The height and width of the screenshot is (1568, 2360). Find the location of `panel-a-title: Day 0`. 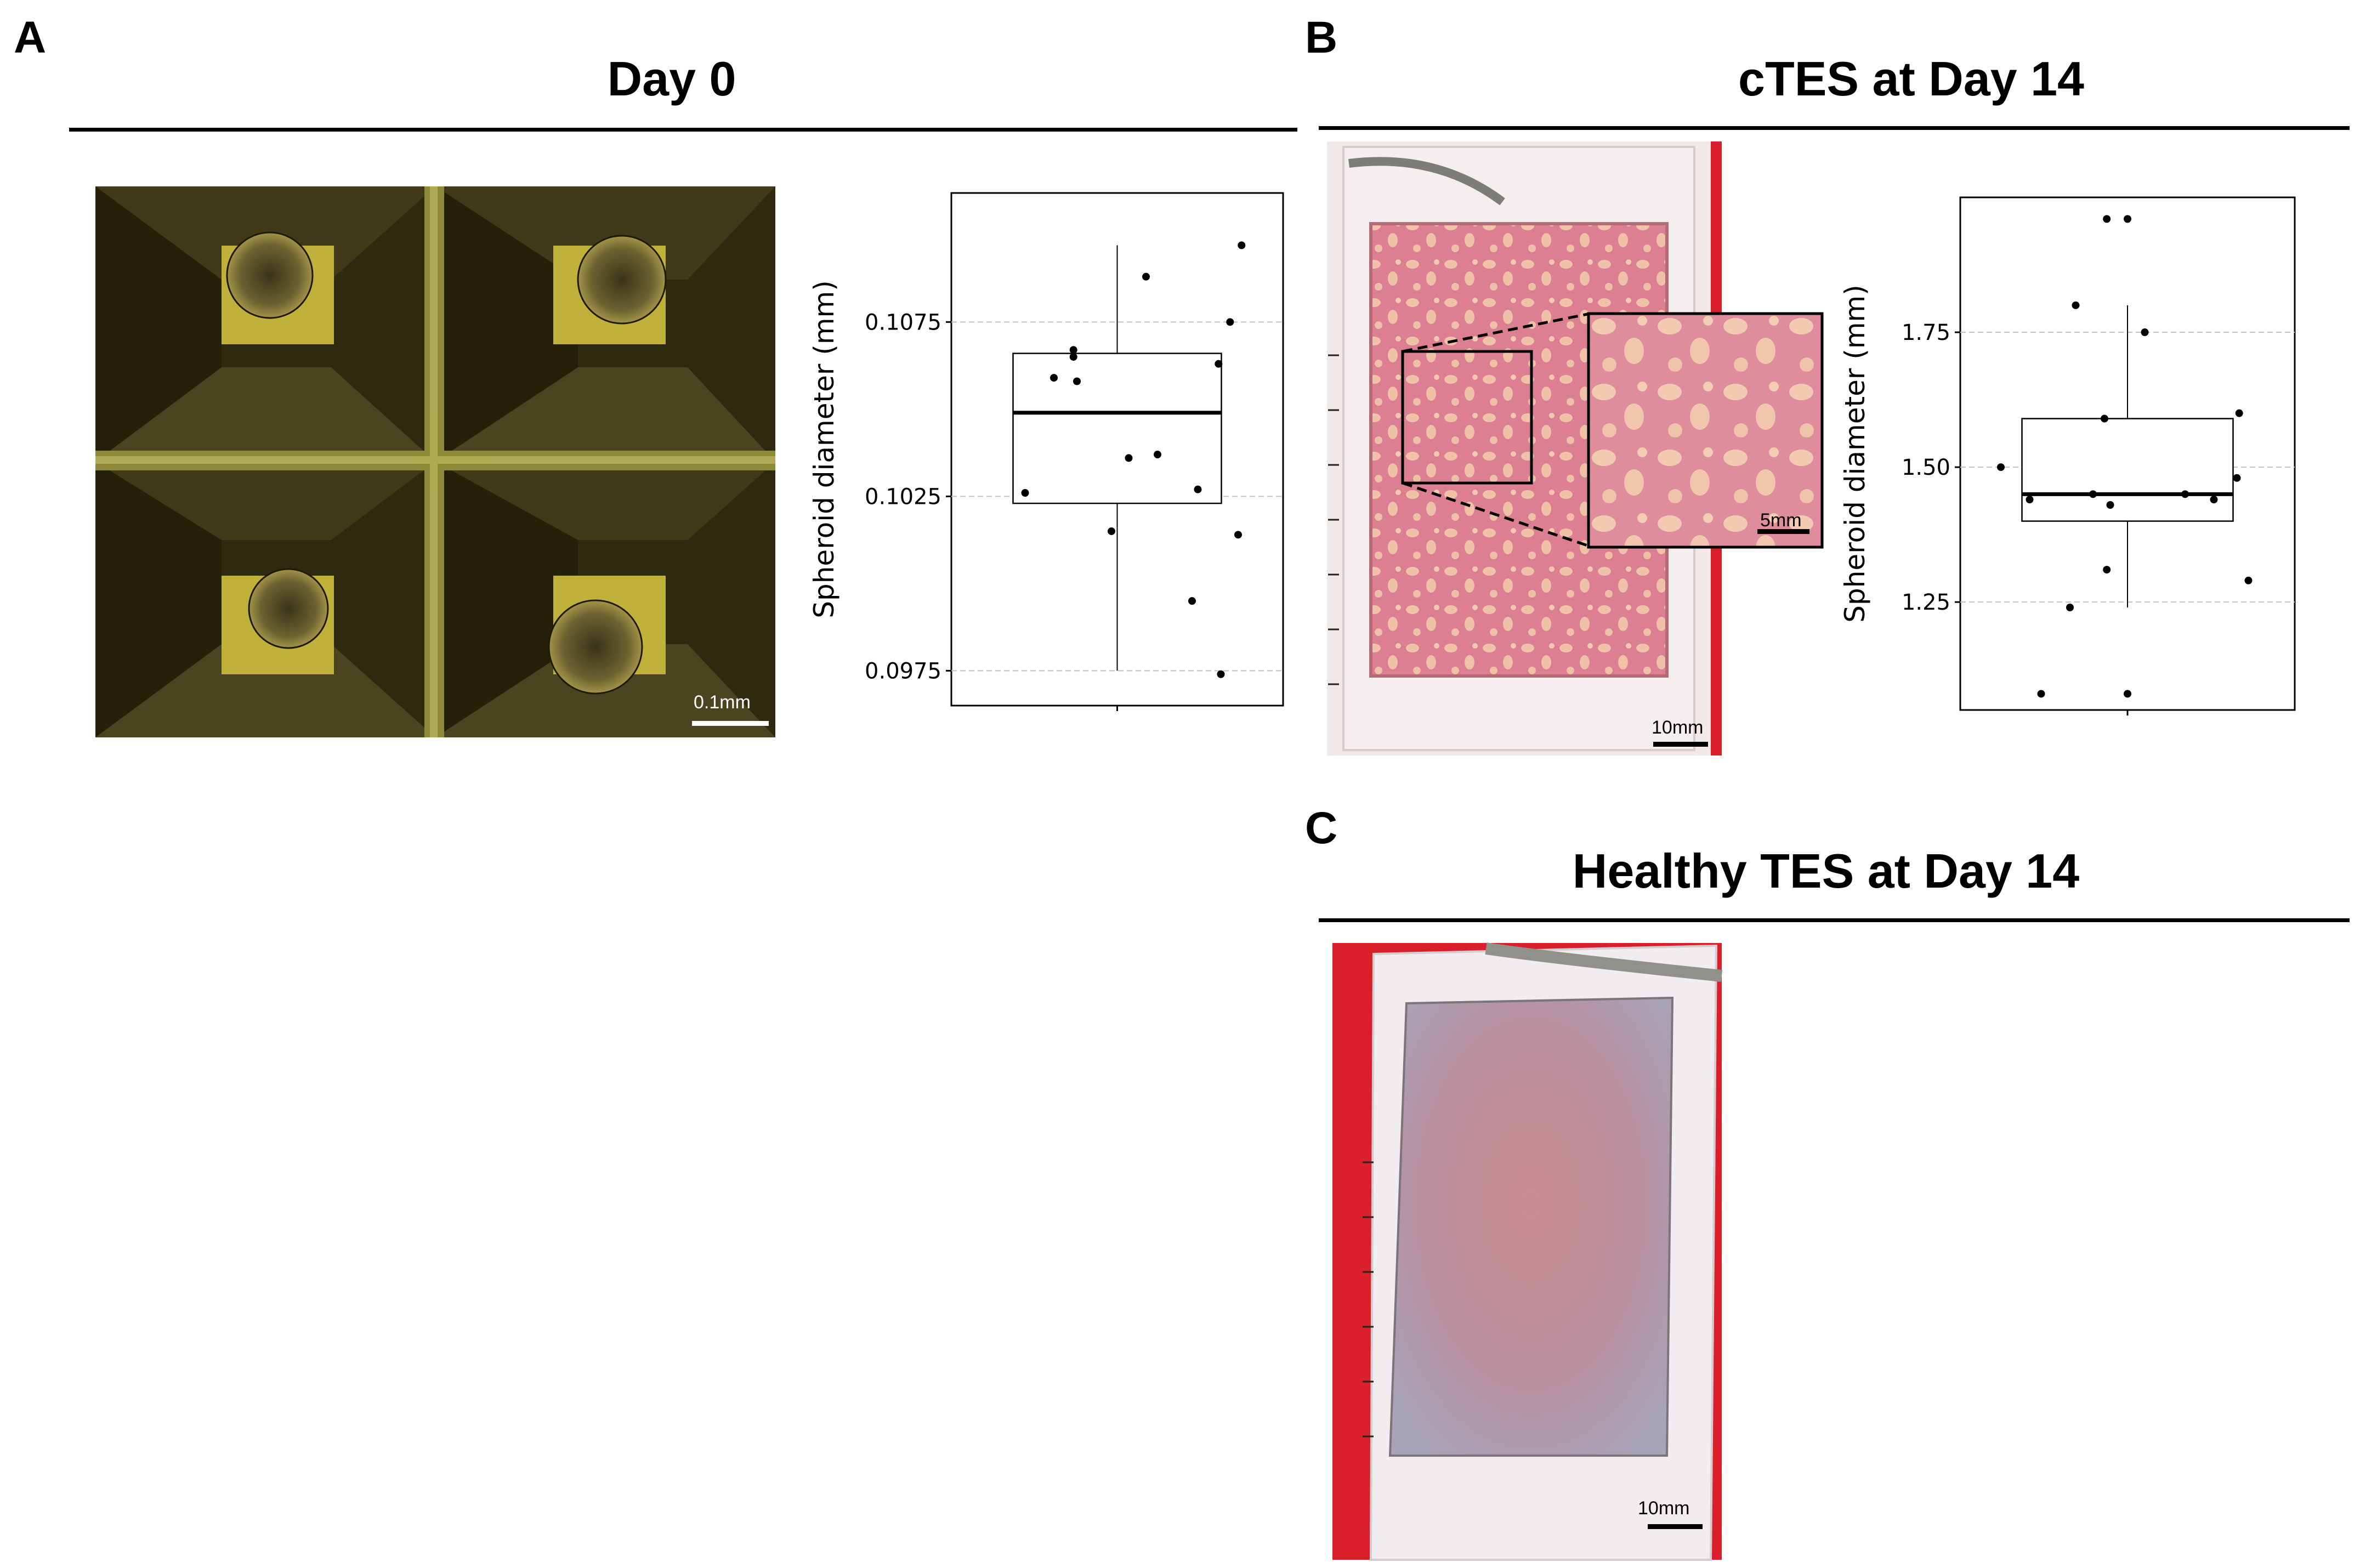

panel-a-title: Day 0 is located at coordinates (671, 79).